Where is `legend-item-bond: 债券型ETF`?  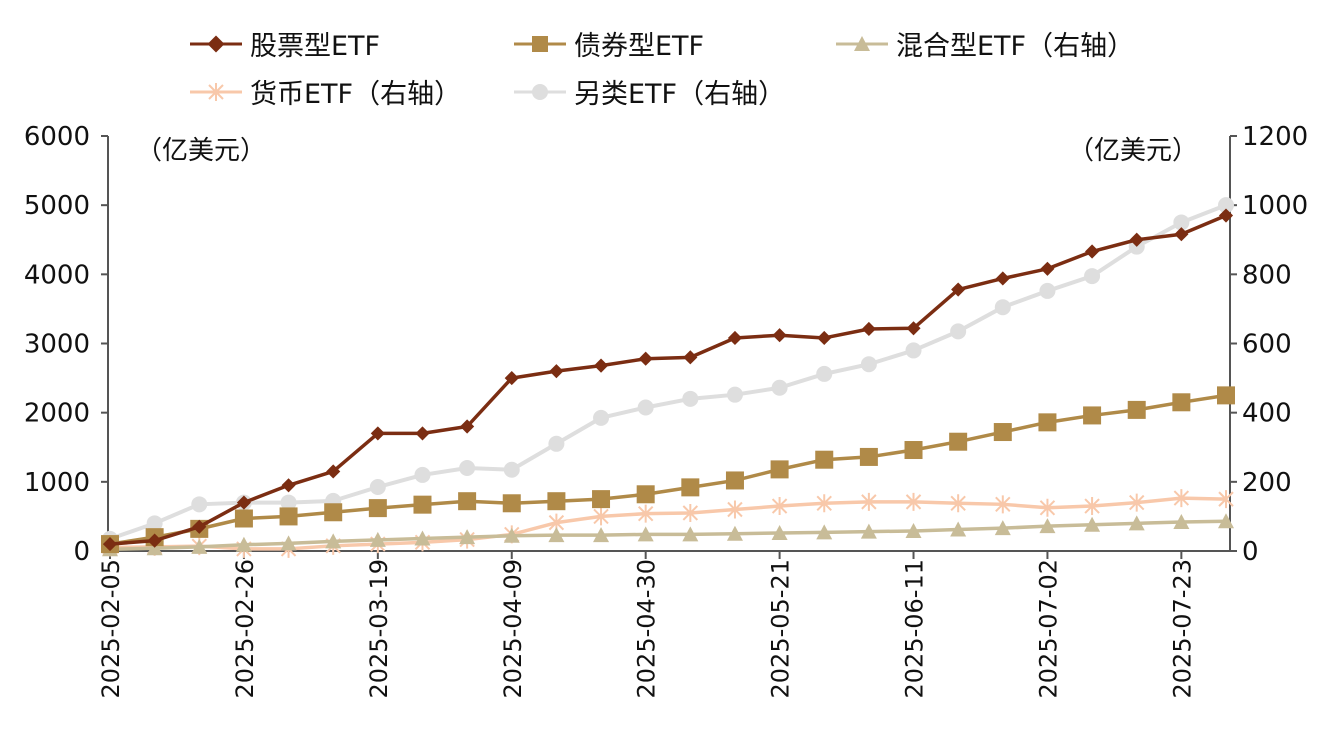 legend-item-bond: 债券型ETF is located at coordinates (608, 43).